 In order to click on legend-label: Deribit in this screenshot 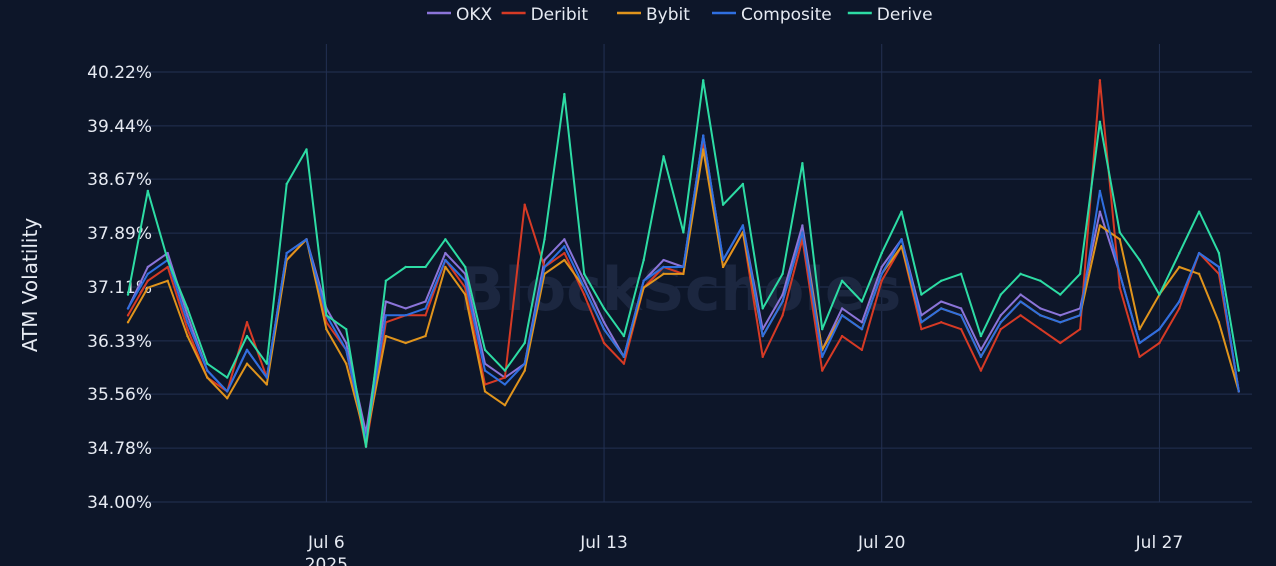, I will do `click(560, 15)`.